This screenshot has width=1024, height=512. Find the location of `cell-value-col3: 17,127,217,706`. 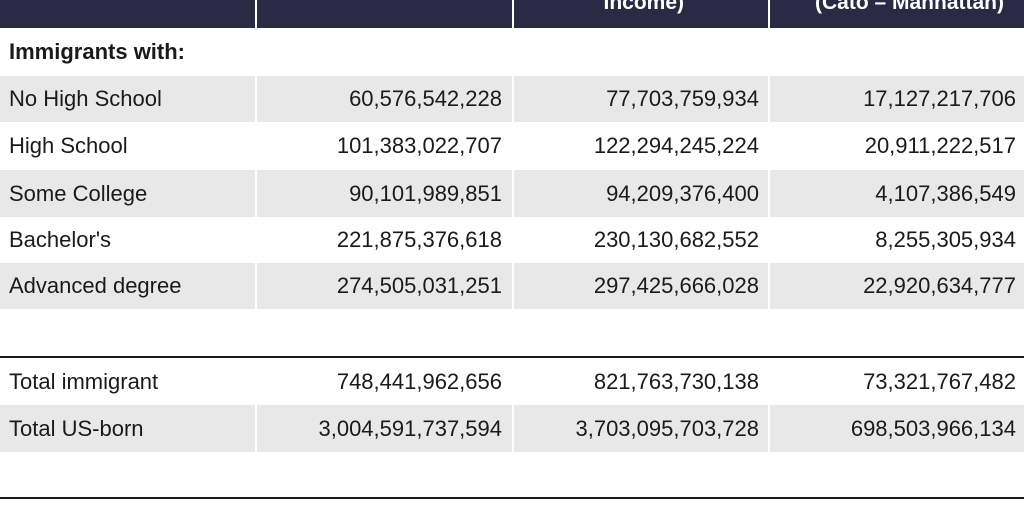

cell-value-col3: 17,127,217,706 is located at coordinates (939, 98).